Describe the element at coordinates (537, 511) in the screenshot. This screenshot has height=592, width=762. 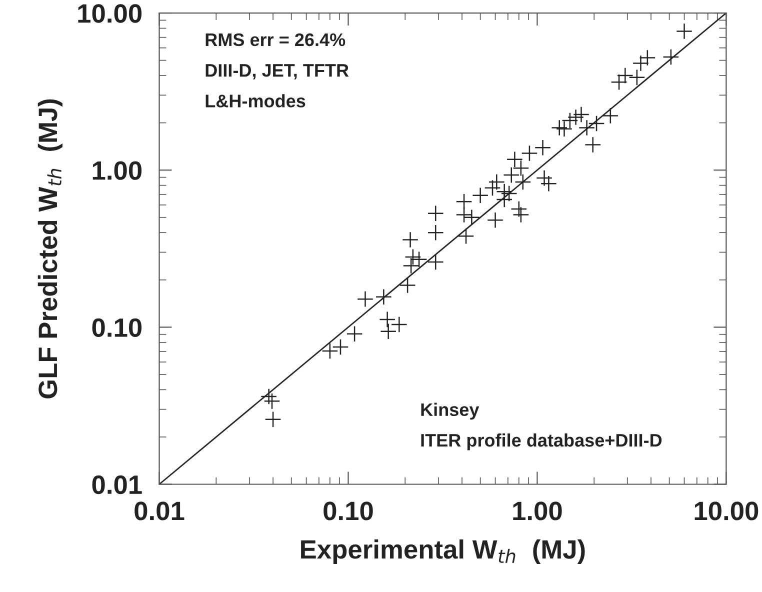
I see `x-tick-label: 1.00` at that location.